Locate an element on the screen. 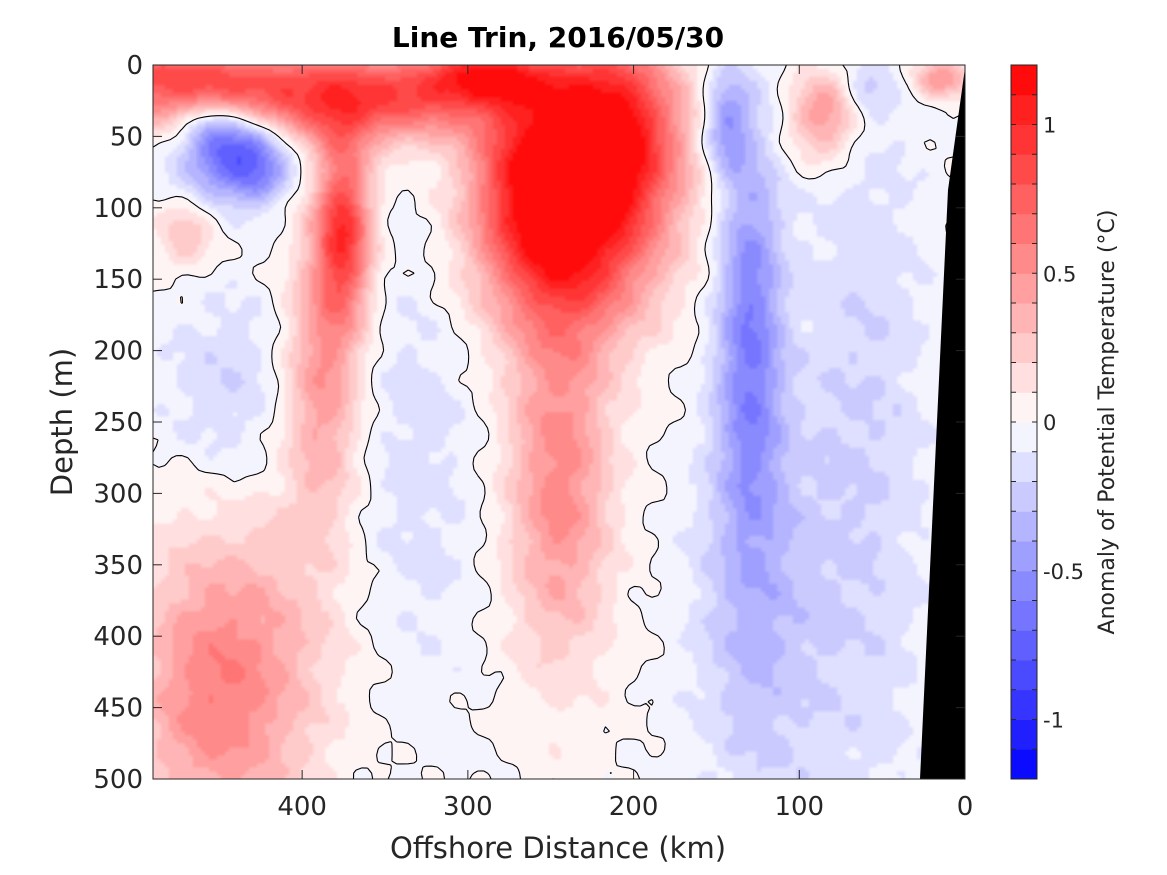  y-tick-label: 300 is located at coordinates (118, 494).